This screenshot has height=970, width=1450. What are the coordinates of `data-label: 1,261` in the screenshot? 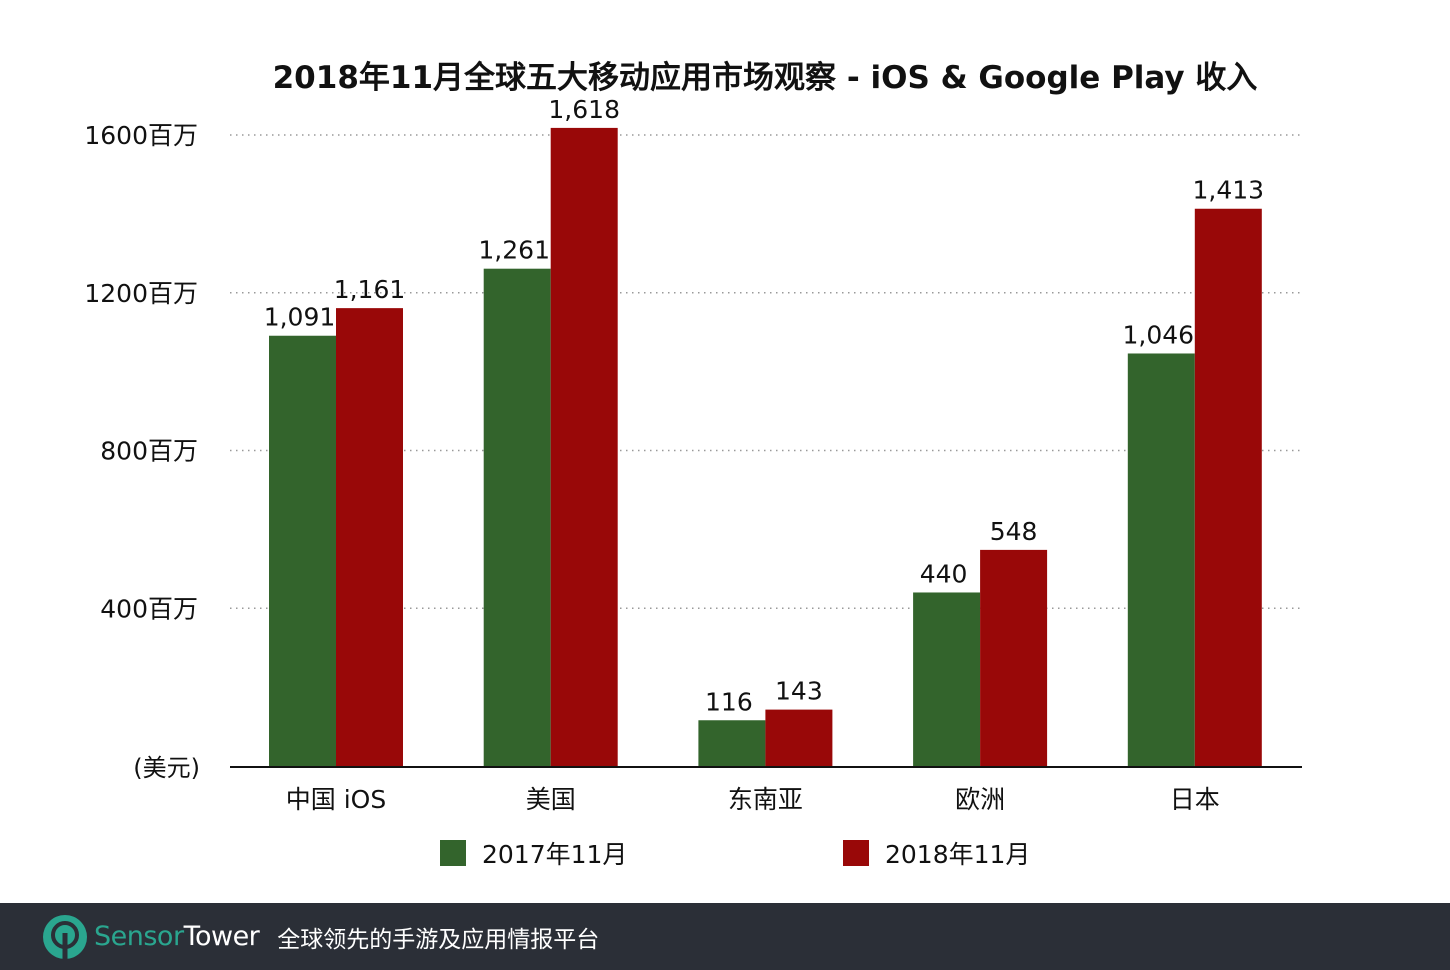 It's located at (514, 250).